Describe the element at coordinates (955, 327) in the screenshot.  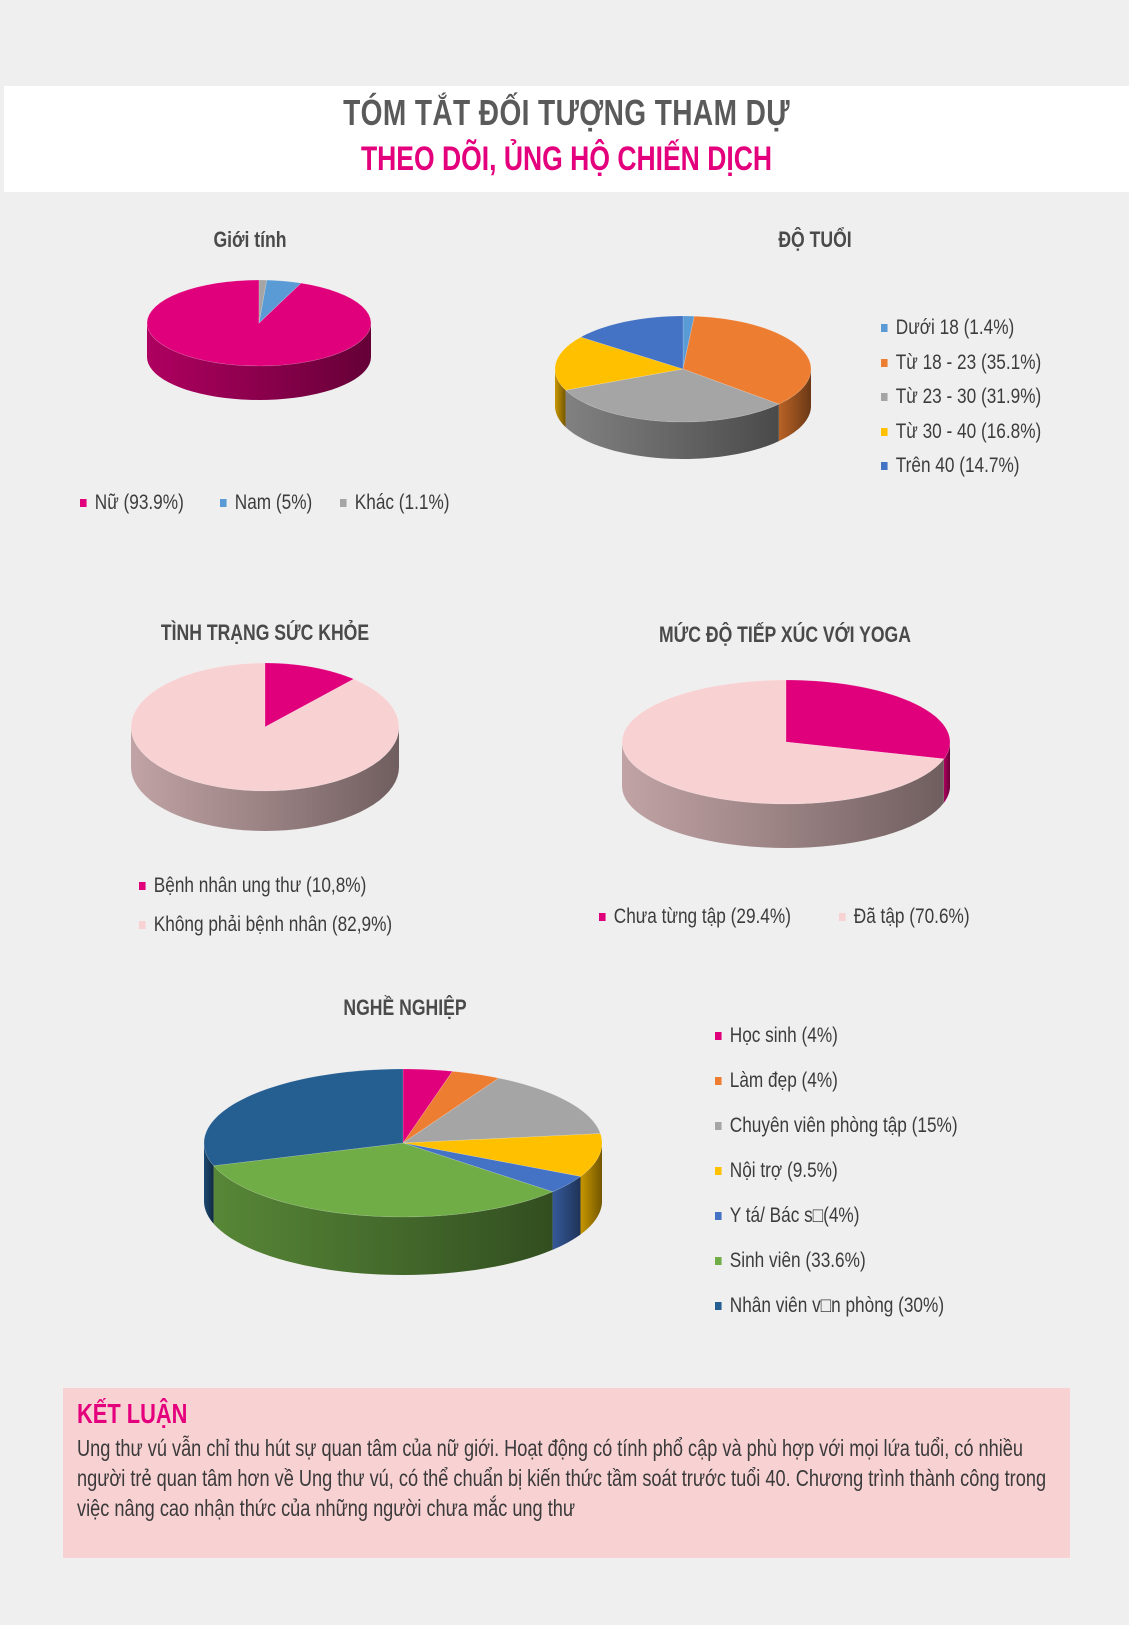
I see `legend-label: Dưới 18 (1.4%)` at that location.